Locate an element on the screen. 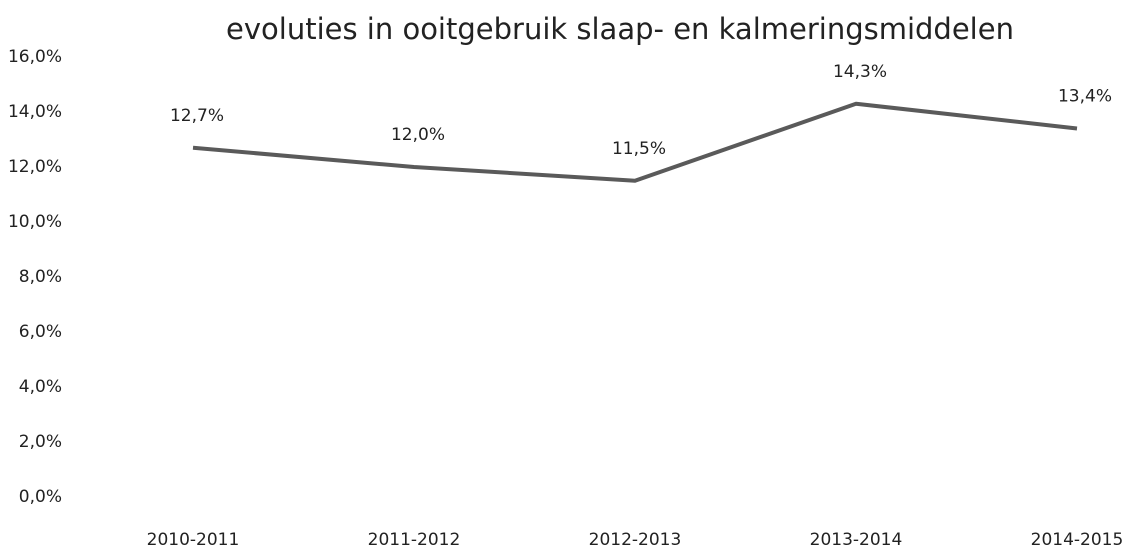 This screenshot has height=558, width=1138. data-label: 14,3% is located at coordinates (860, 72).